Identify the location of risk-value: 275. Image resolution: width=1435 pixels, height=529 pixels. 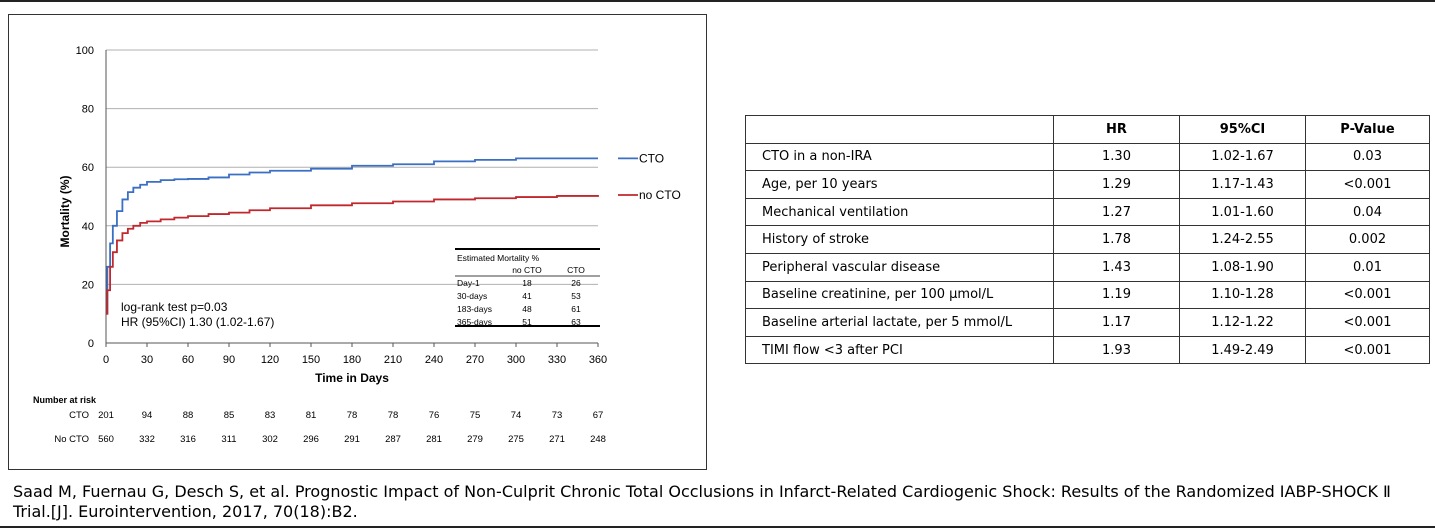
(516, 439).